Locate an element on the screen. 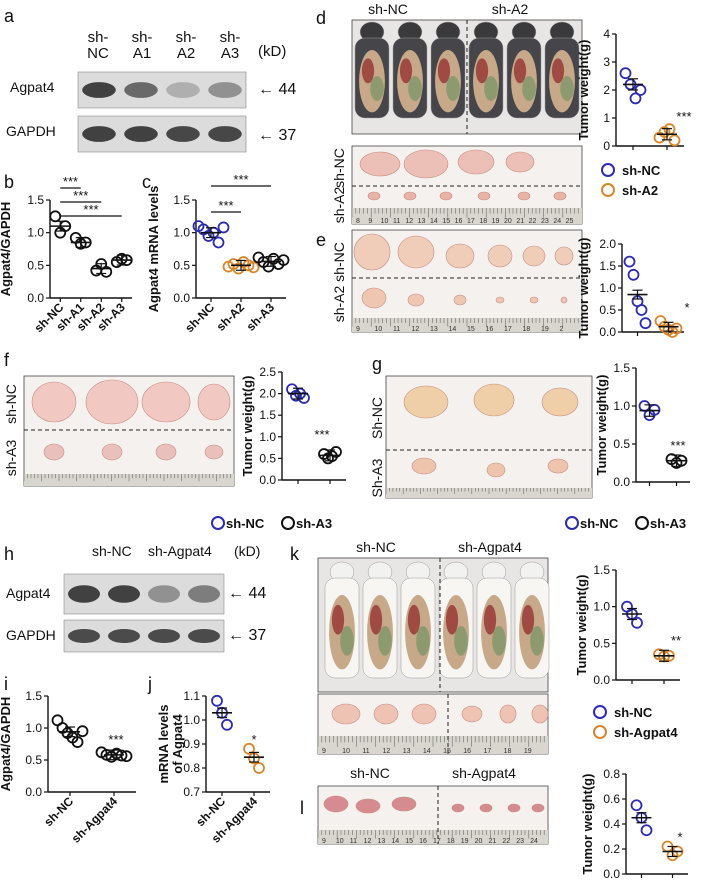 The height and width of the screenshot is (888, 702). row-label: sh-A2 is located at coordinates (339, 304).